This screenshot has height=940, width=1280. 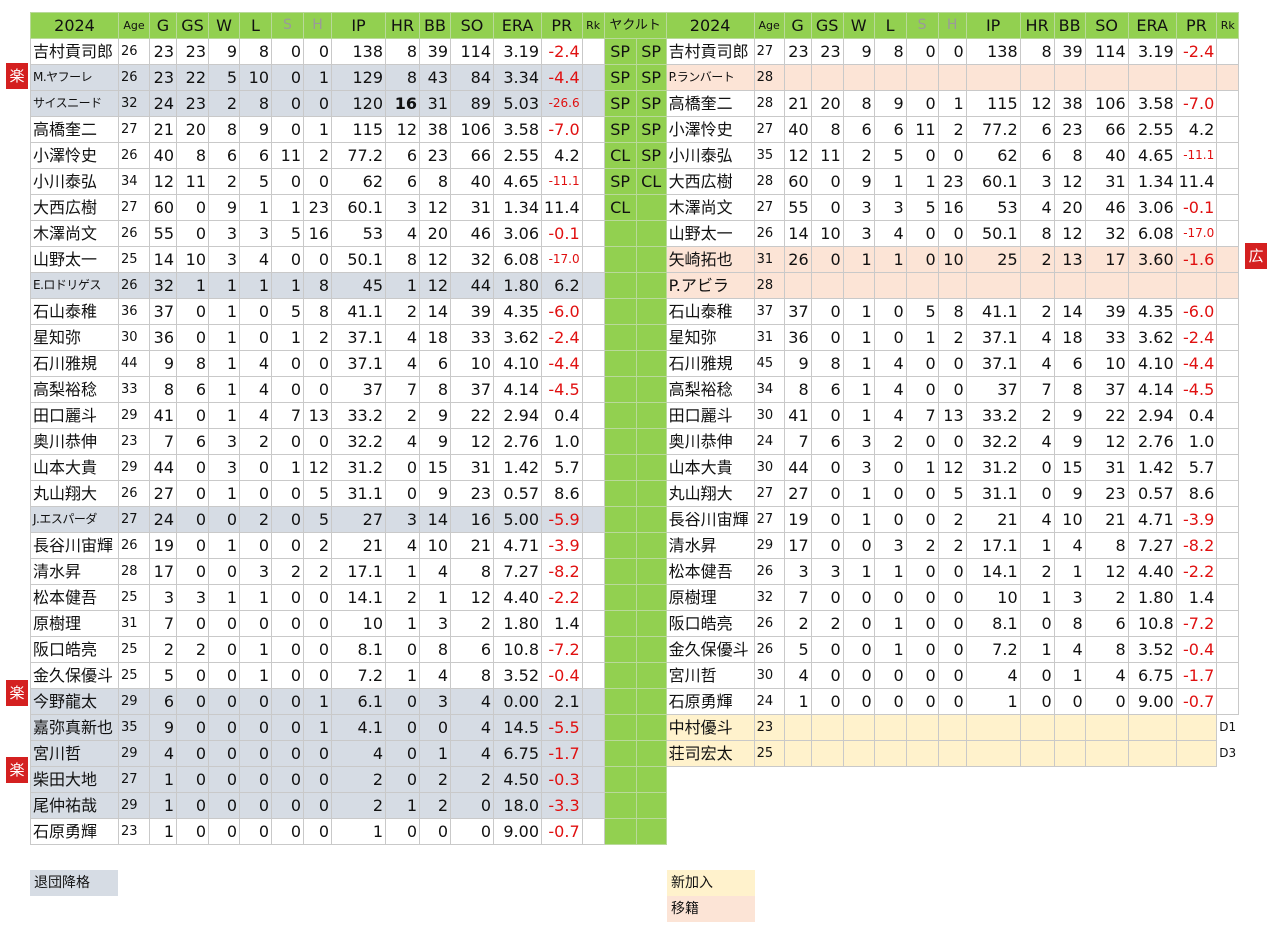 I want to click on stat-so: 12, so click(x=1106, y=441).